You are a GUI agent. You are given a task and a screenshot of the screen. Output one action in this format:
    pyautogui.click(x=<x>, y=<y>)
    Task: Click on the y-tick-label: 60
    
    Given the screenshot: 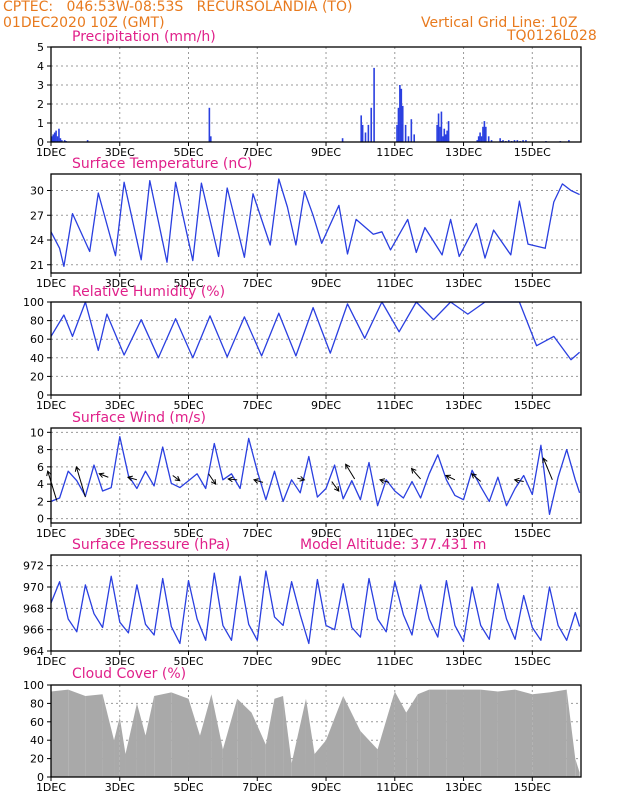 What is the action you would take?
    pyautogui.click(x=37, y=339)
    